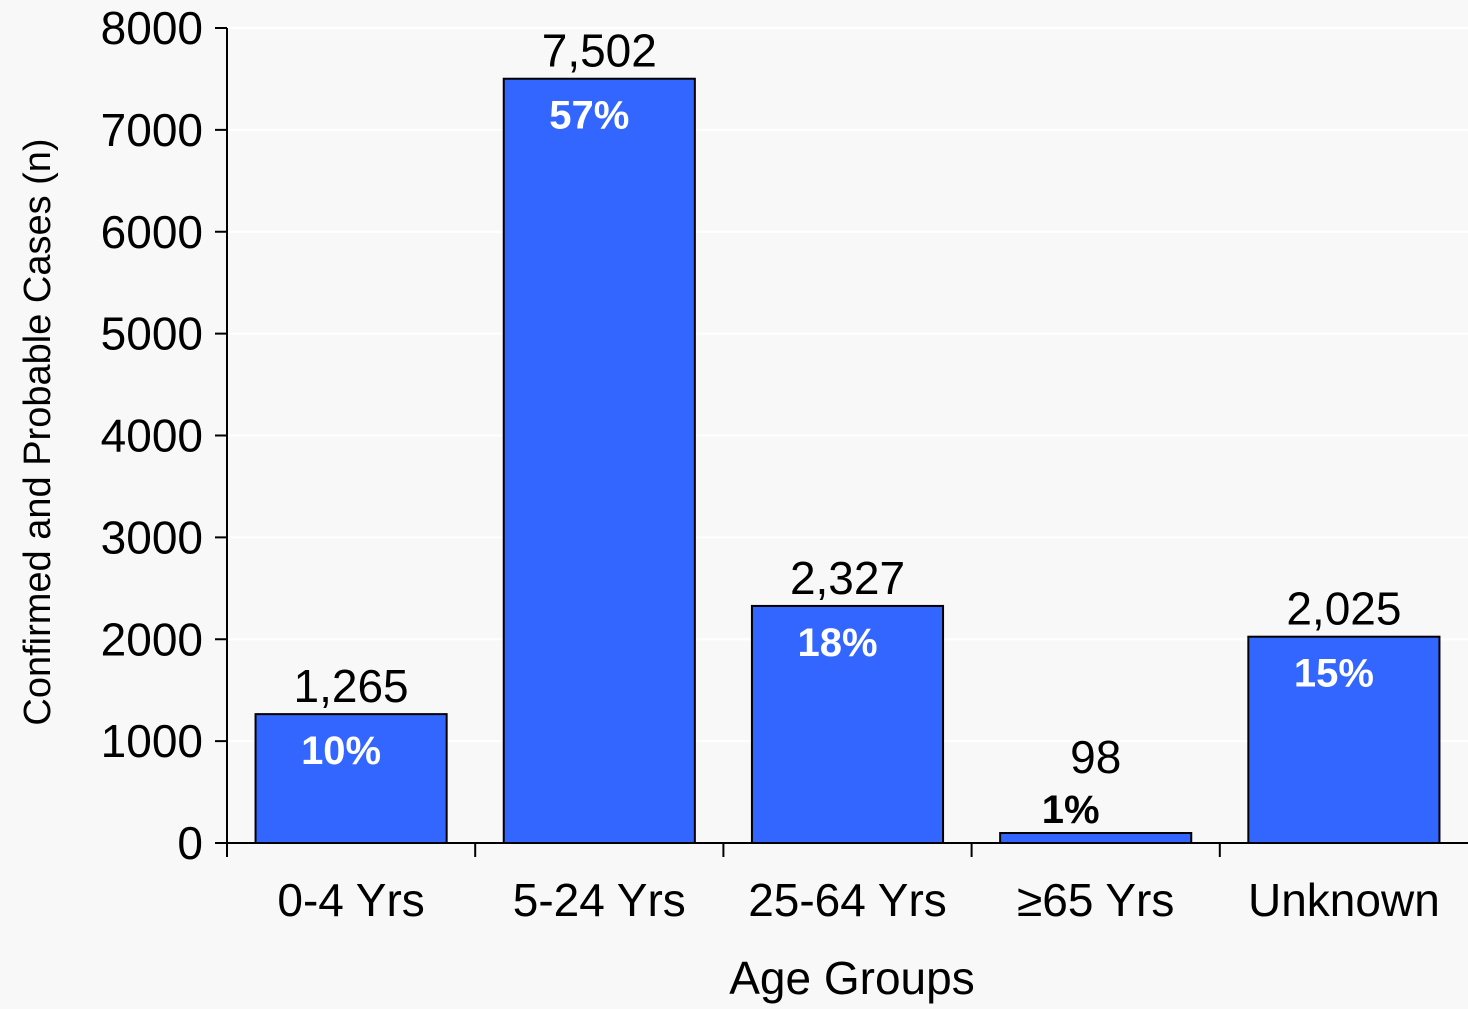  What do you see at coordinates (152, 28) in the screenshot?
I see `y-tick-label: 8000` at bounding box center [152, 28].